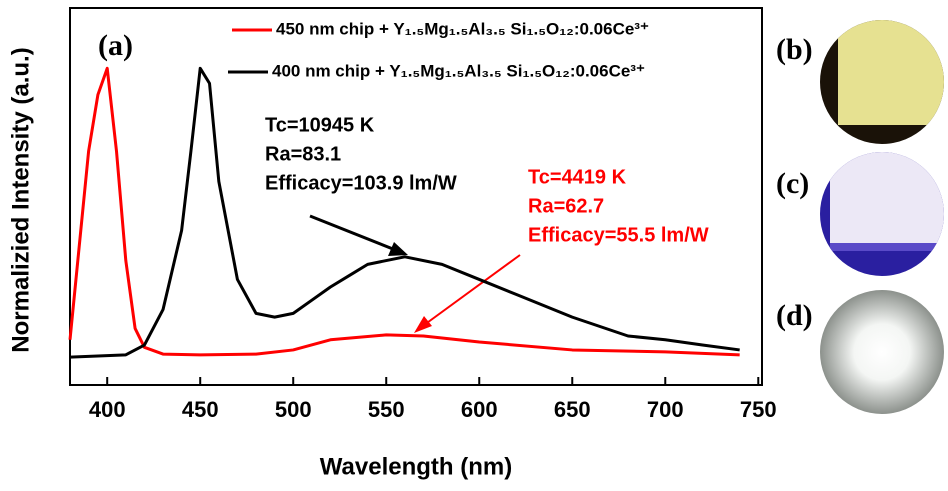 The image size is (948, 491). What do you see at coordinates (416, 466) in the screenshot?
I see `x-axis-title: Wavelength (nm)` at bounding box center [416, 466].